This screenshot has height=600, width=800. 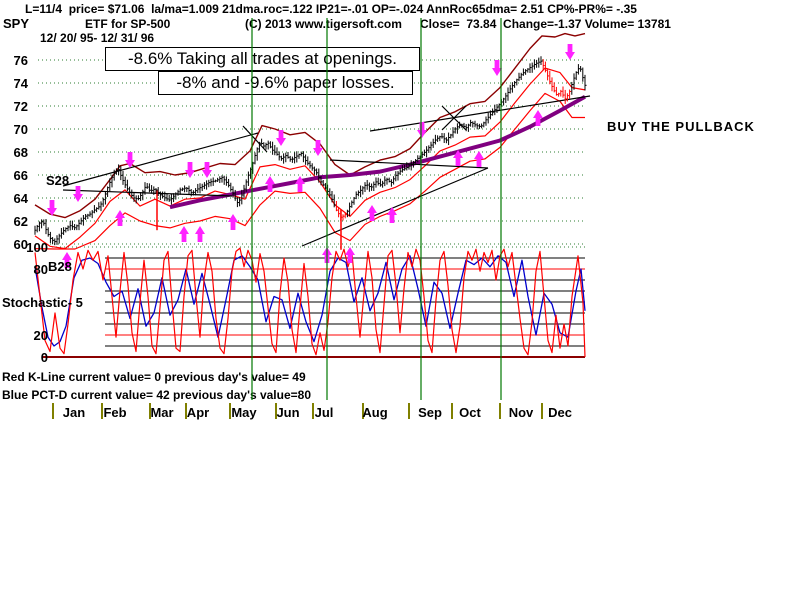 What do you see at coordinates (521, 412) in the screenshot?
I see `month-label-nov: Nov` at bounding box center [521, 412].